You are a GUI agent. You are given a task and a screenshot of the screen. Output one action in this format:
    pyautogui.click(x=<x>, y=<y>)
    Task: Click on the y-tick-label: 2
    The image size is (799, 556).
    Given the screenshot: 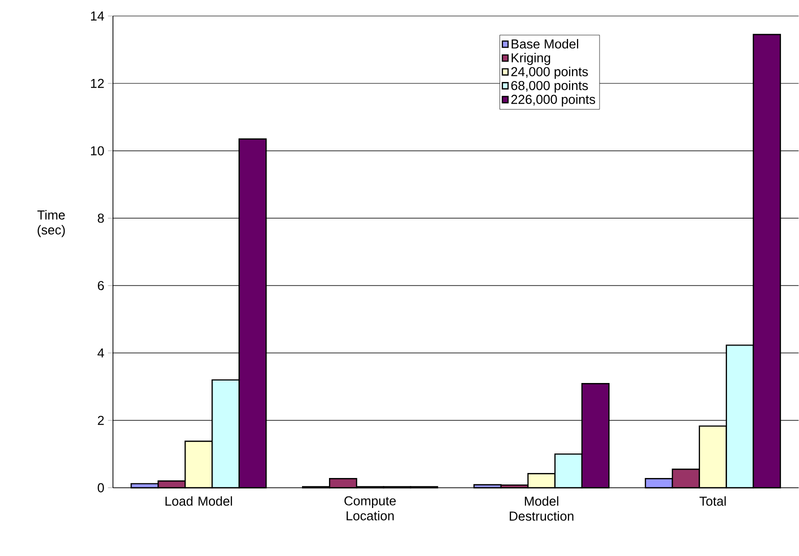 What is the action you would take?
    pyautogui.click(x=101, y=421)
    